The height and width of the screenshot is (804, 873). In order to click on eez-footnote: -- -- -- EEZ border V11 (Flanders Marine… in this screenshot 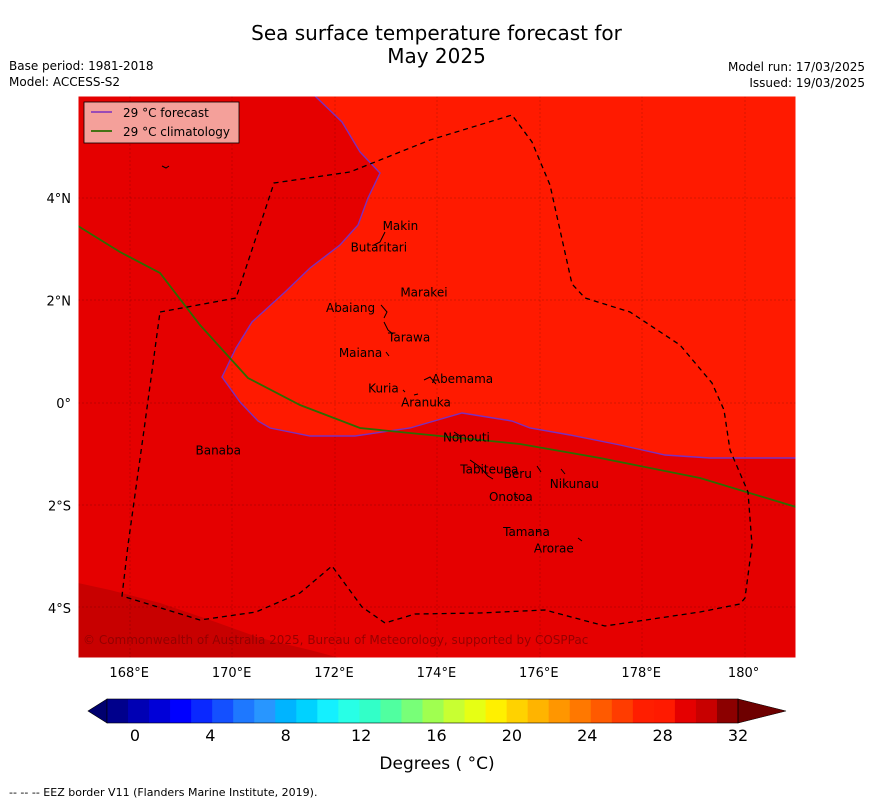, I will do `click(163, 792)`.